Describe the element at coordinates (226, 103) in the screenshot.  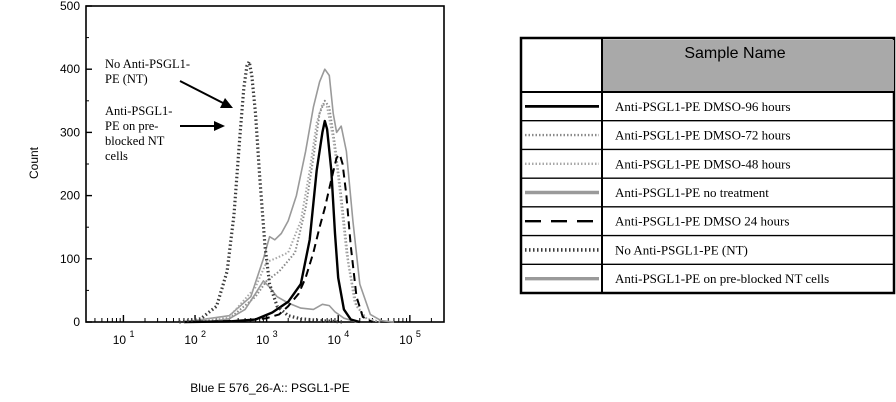
I see `annotation-arrowhead-nt` at that location.